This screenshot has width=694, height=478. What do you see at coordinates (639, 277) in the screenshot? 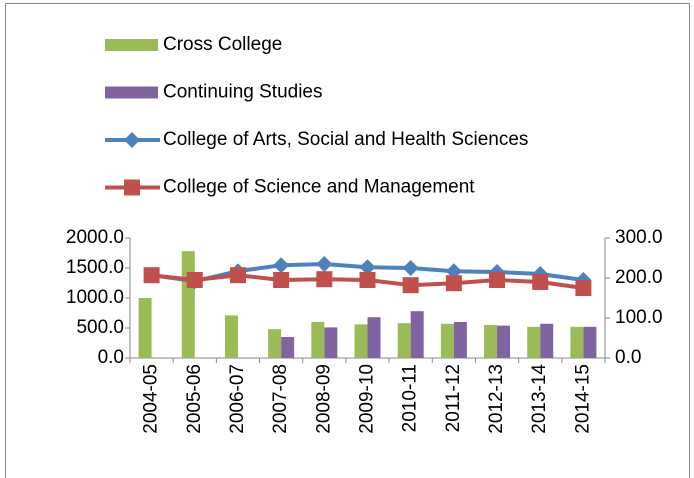
I see `y2-tick-label: 200.0` at bounding box center [639, 277].